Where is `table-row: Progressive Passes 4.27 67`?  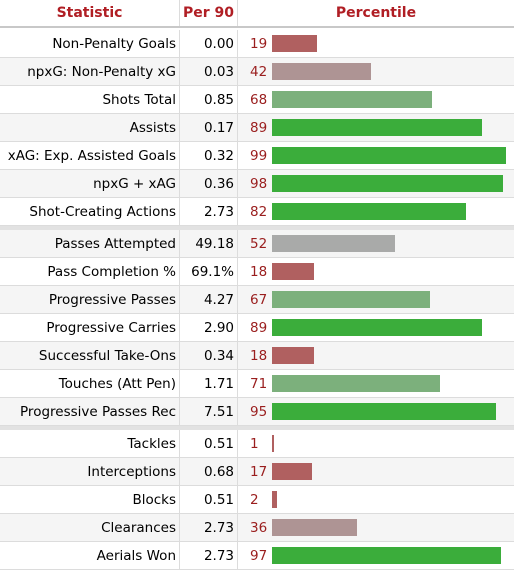 table-row: Progressive Passes 4.27 67 is located at coordinates (257, 300).